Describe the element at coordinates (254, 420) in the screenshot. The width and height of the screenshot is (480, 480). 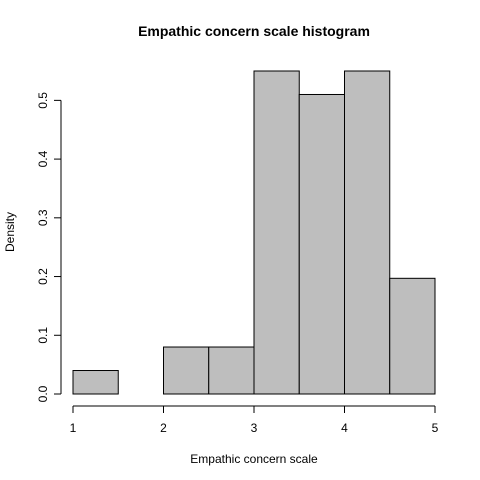
I see `x-axis: 1 2 3 4 5` at that location.